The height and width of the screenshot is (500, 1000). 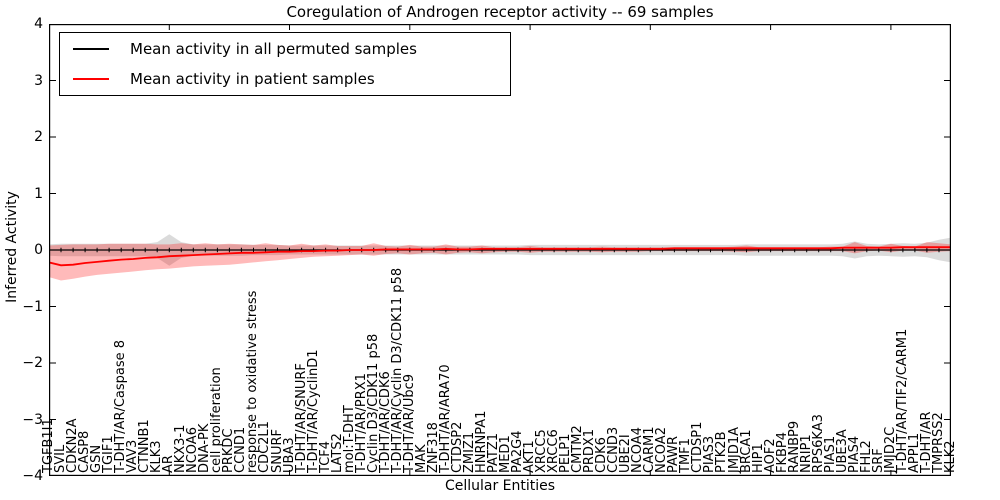 I want to click on y-tick-label: 1, so click(x=38, y=193).